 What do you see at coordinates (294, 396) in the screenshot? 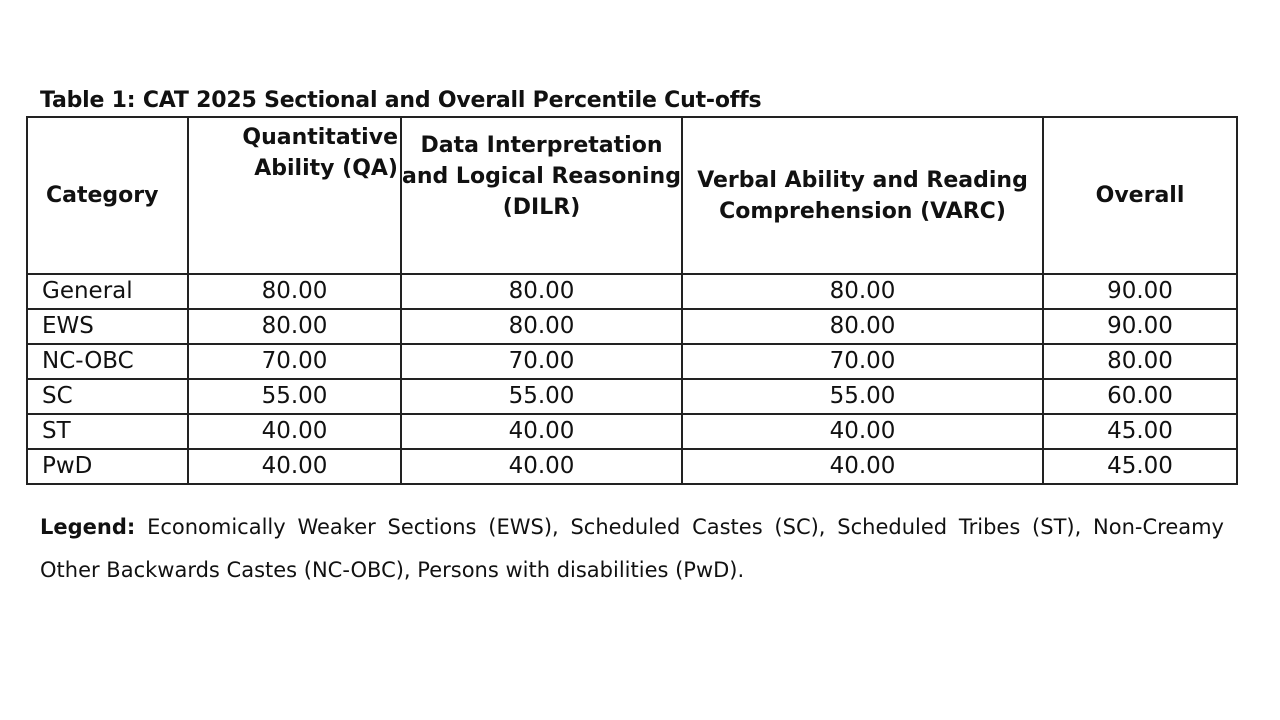
I see `cell-qa: 55.00` at bounding box center [294, 396].